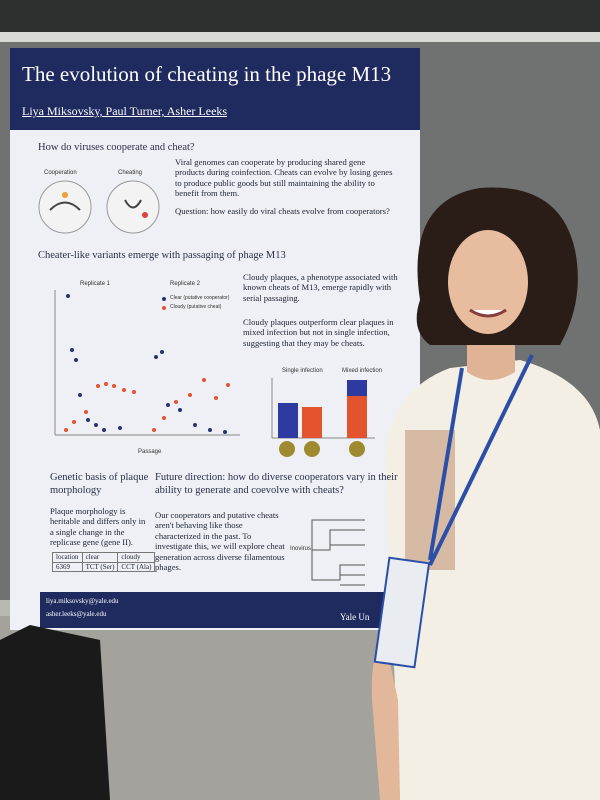  What do you see at coordinates (116, 147) in the screenshot?
I see `section-heading: How do viruses cooperate and cheat?` at bounding box center [116, 147].